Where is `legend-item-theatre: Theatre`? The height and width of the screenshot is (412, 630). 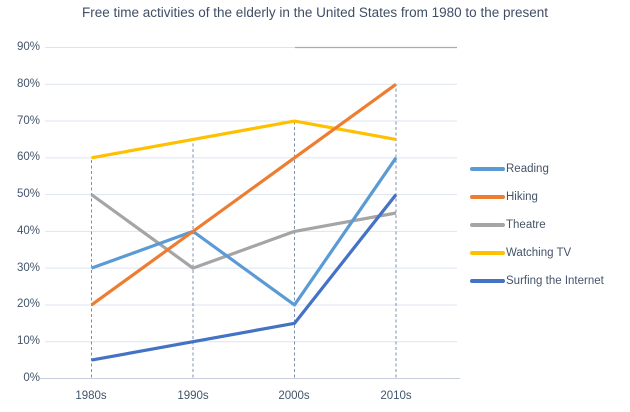 legend-item-theatre: Theatre is located at coordinates (549, 225).